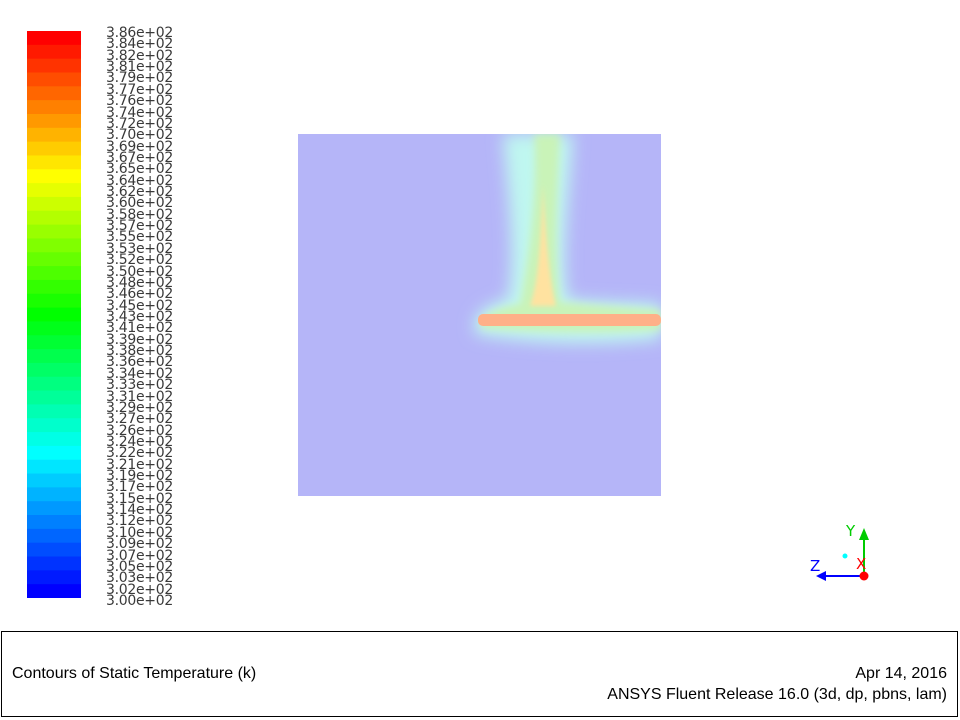 Image resolution: width=960 pixels, height=720 pixels. Describe the element at coordinates (139, 214) in the screenshot. I see `colorbar-label: 3.58e+02` at that location.